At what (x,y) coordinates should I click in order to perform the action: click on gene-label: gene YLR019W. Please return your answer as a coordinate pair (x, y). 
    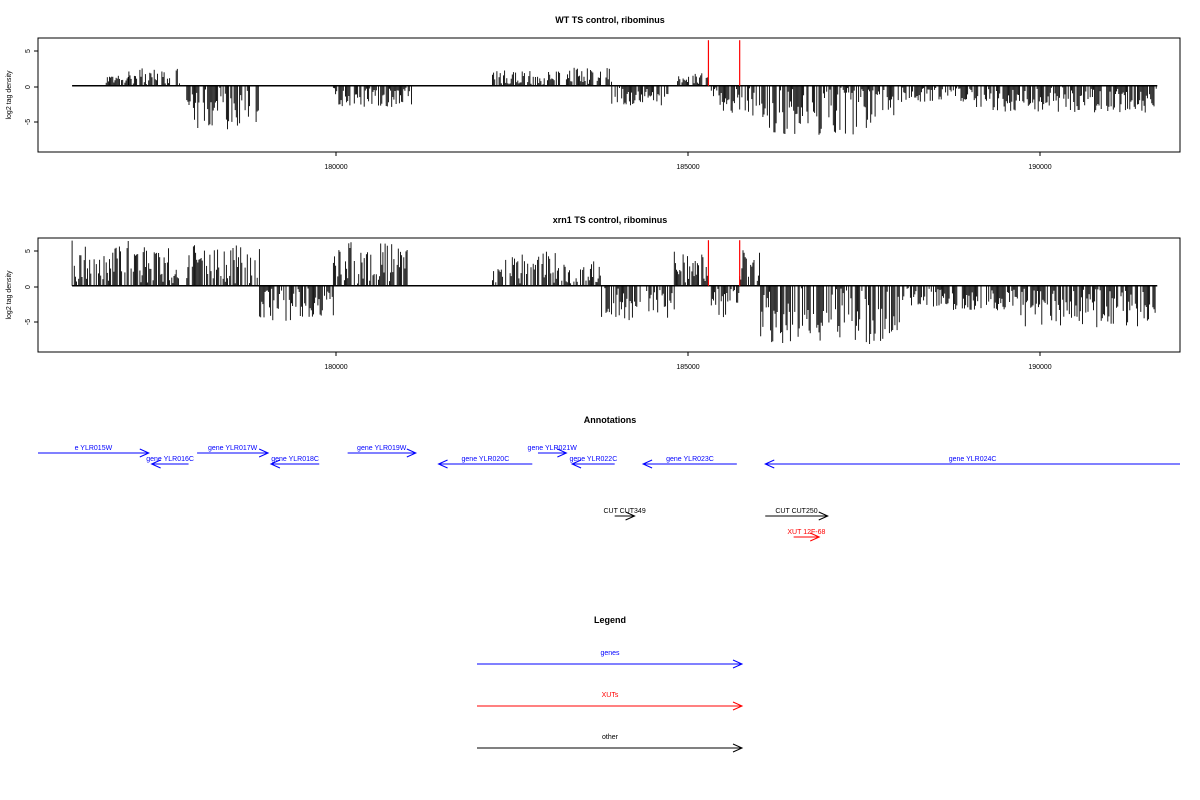
    Looking at the image, I should click on (382, 448).